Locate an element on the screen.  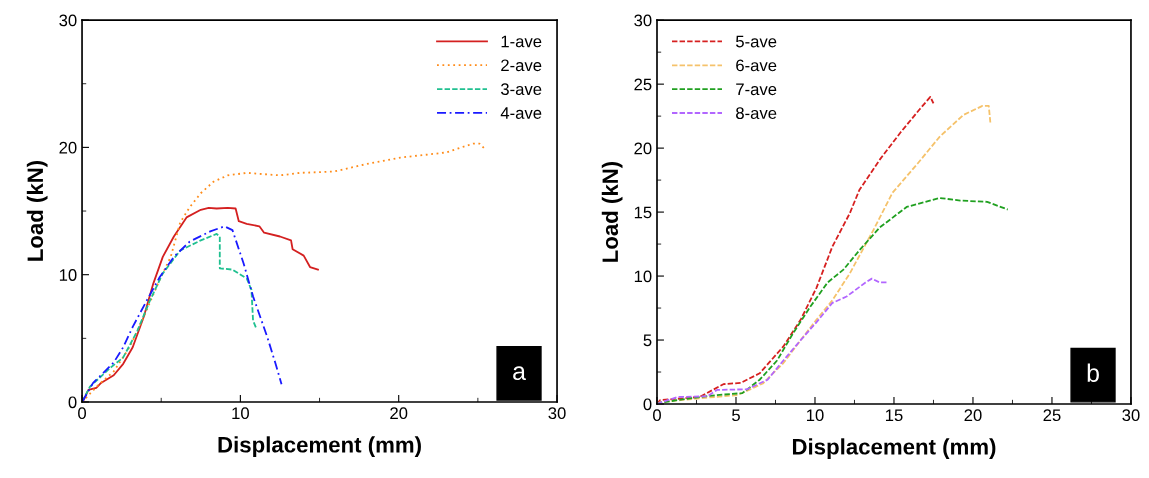
x-tick-label: 15 is located at coordinates (894, 415).